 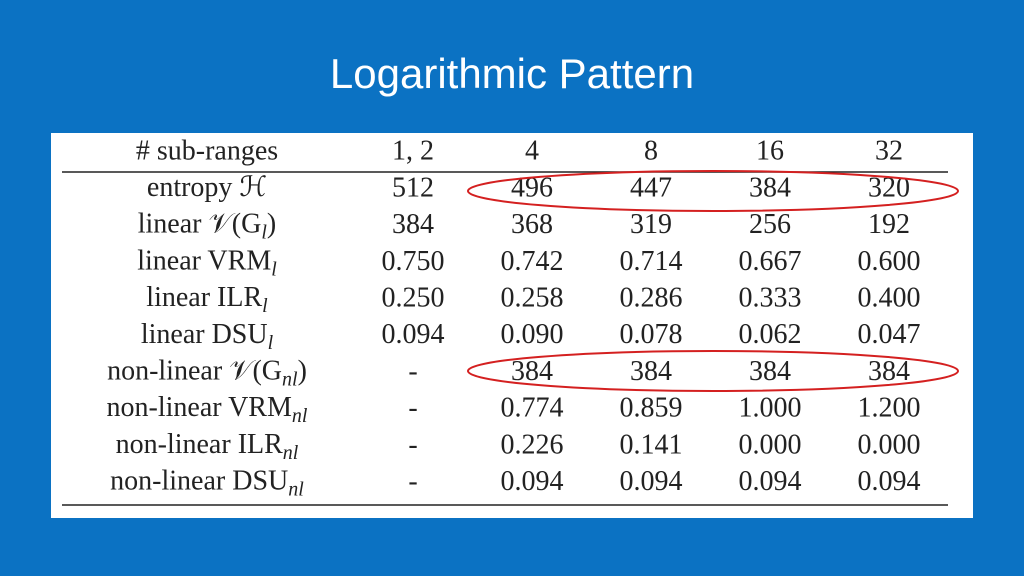 What do you see at coordinates (889, 298) in the screenshot?
I see `table-cell: 0.400` at bounding box center [889, 298].